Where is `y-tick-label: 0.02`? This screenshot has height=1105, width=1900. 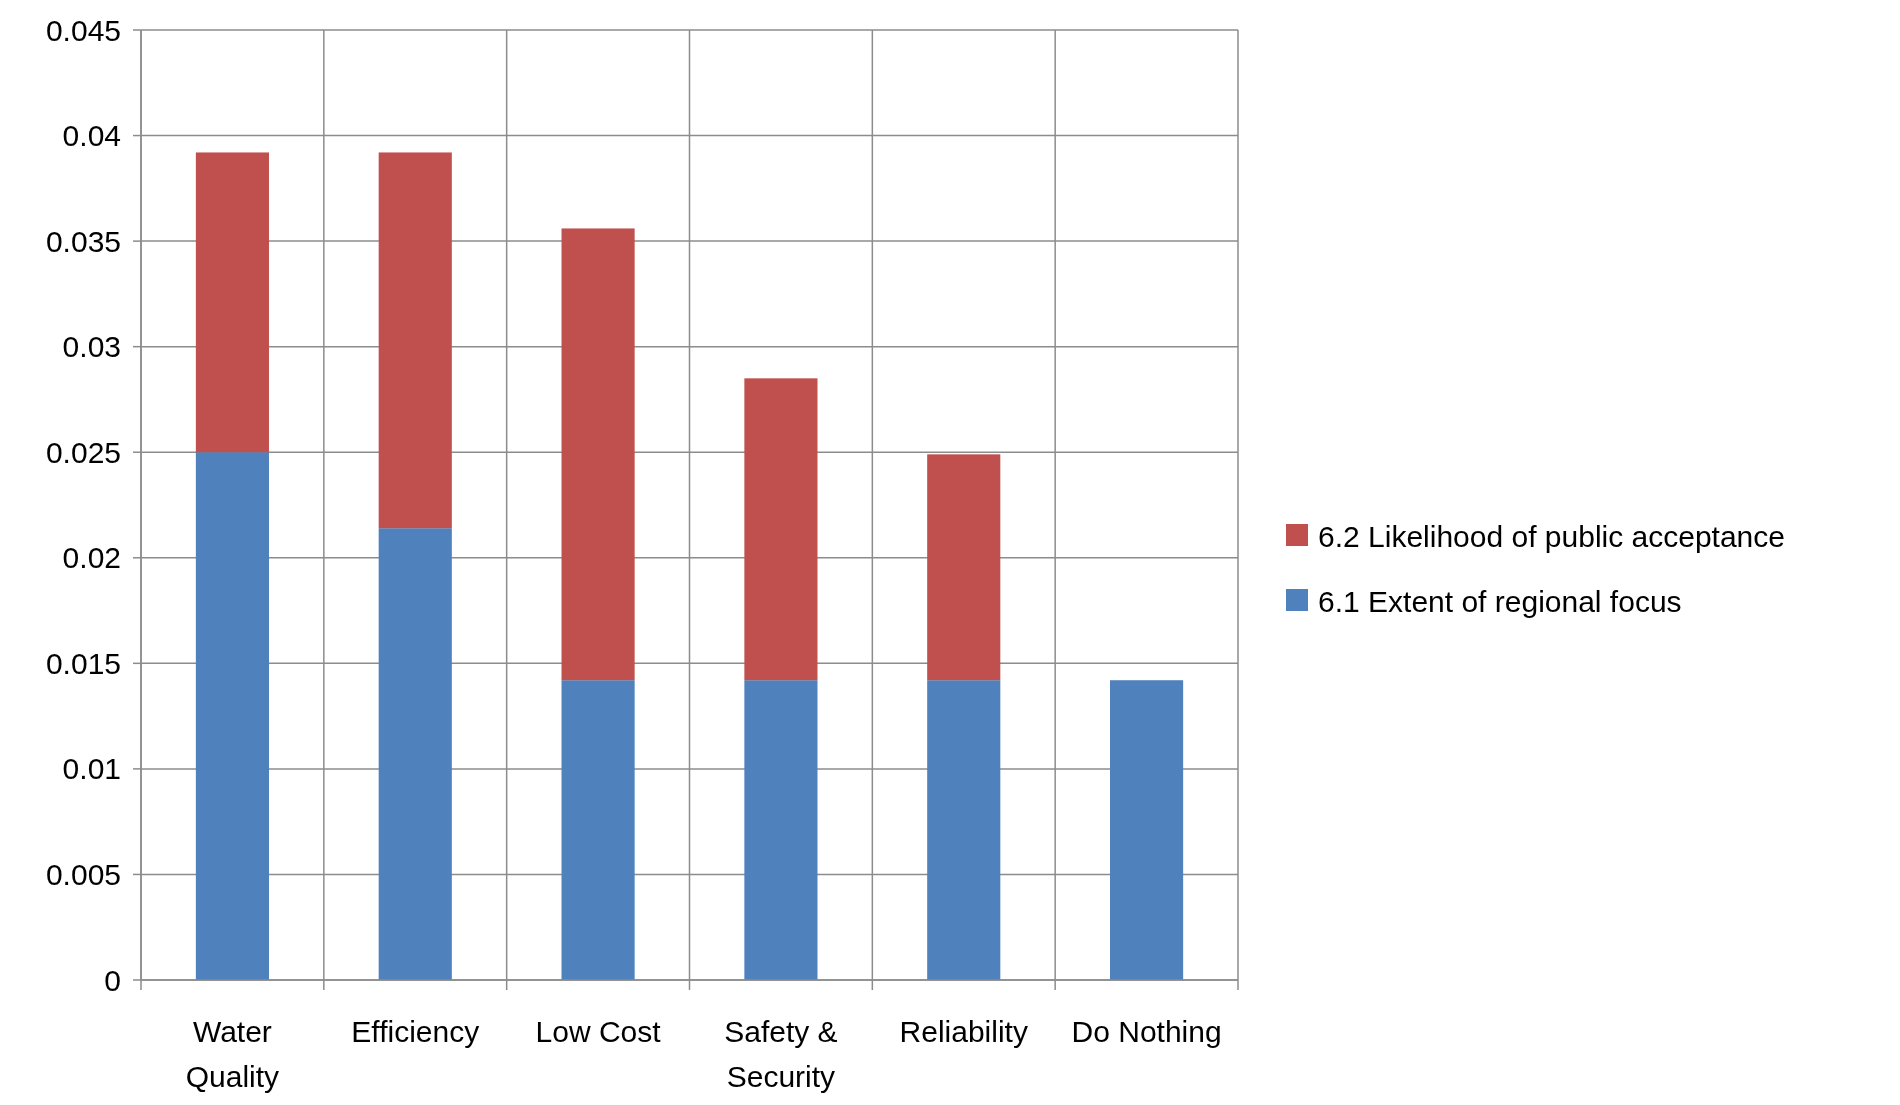
y-tick-label: 0.02 is located at coordinates (91, 558).